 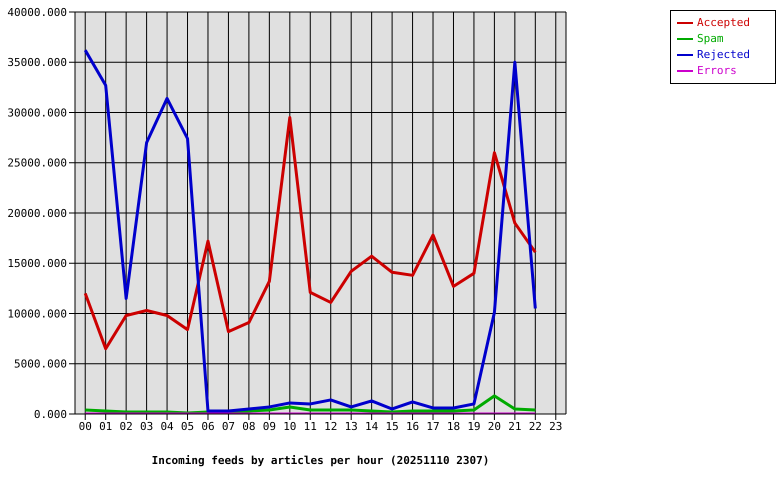 What do you see at coordinates (321, 460) in the screenshot?
I see `x-axis-title: Incoming feeds by articles per hour (20251110 2307)` at bounding box center [321, 460].